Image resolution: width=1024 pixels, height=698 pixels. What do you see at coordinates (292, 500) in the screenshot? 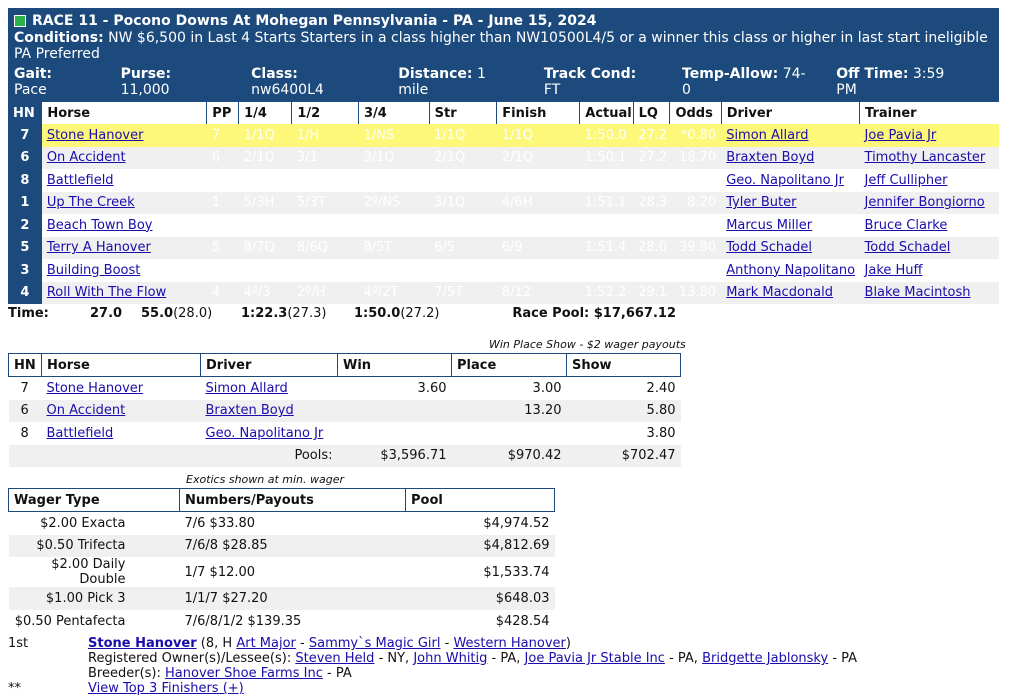
I see `ex-col-numbers: Numbers/Payouts` at bounding box center [292, 500].